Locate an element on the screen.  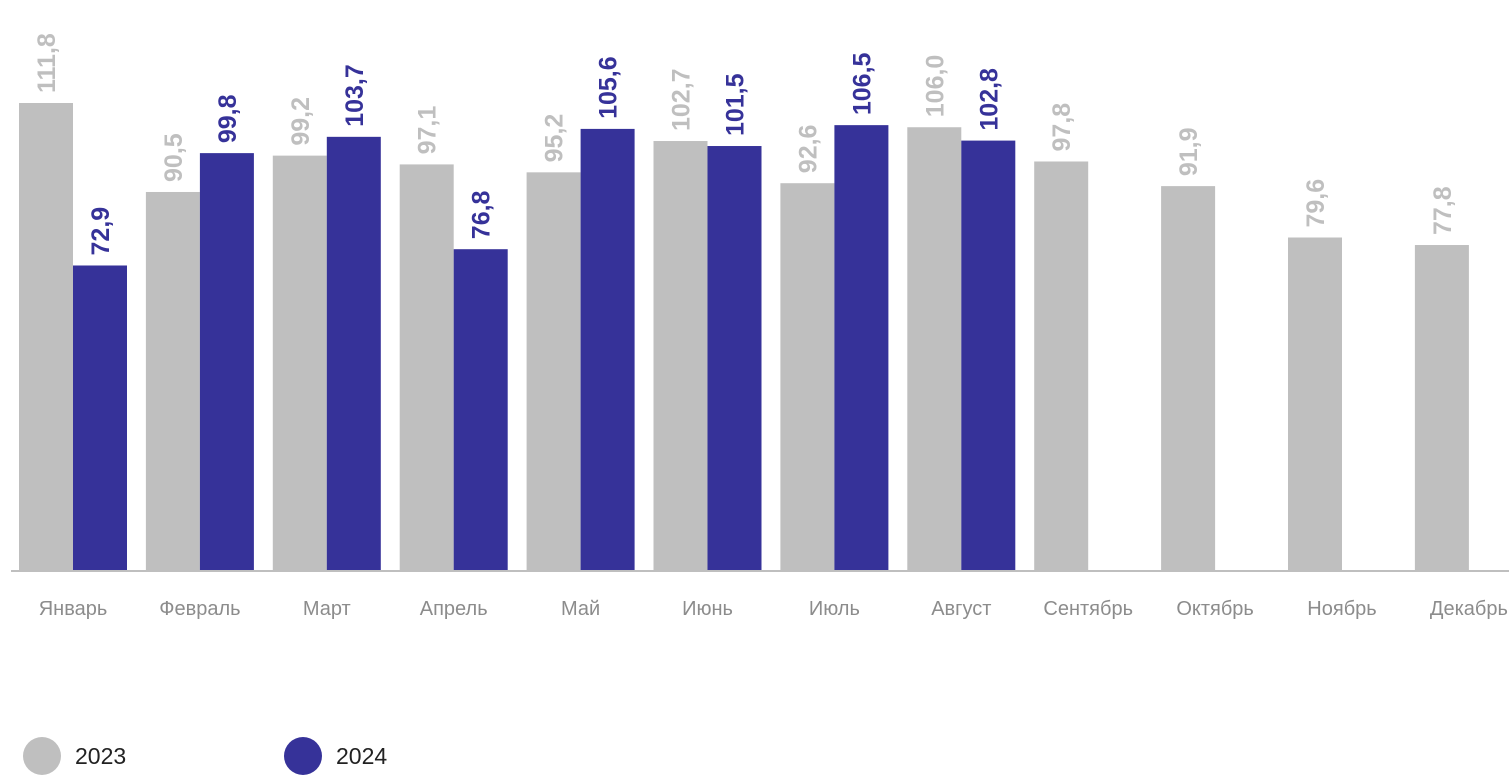
value-label-2024-6: 101,5 is located at coordinates (736, 104).